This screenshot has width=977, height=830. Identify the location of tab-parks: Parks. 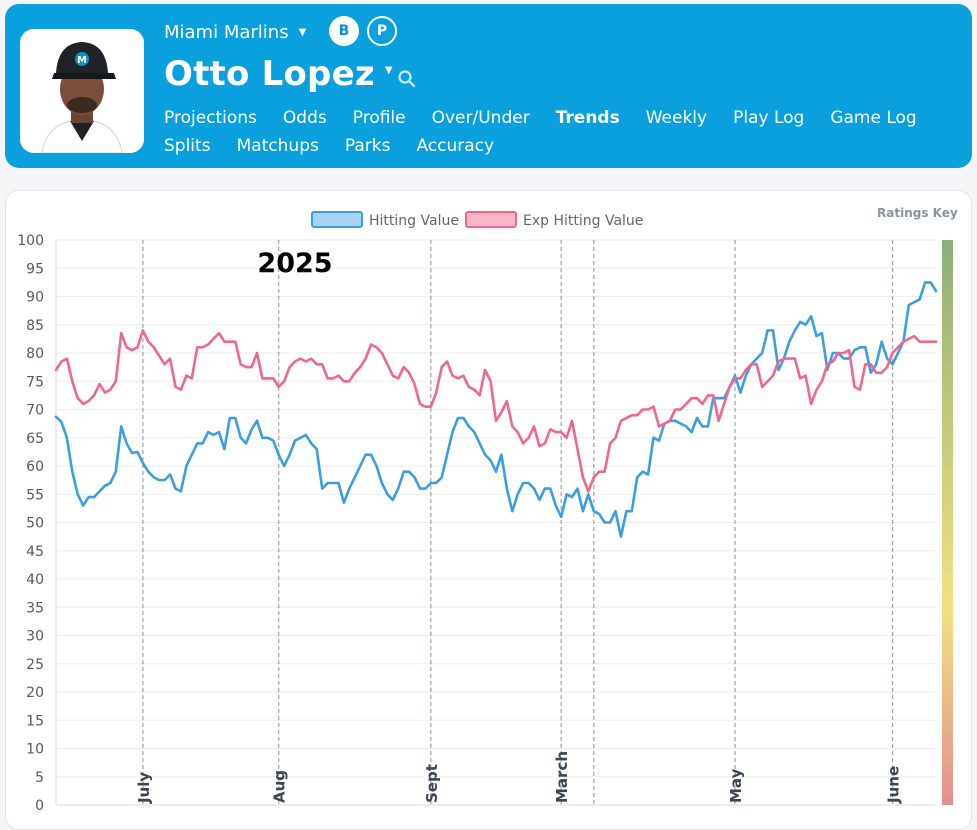
(367, 146).